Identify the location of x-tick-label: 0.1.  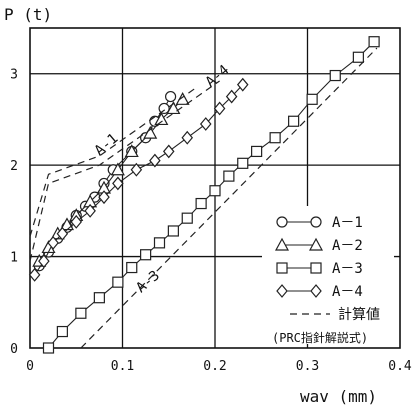
(122, 366).